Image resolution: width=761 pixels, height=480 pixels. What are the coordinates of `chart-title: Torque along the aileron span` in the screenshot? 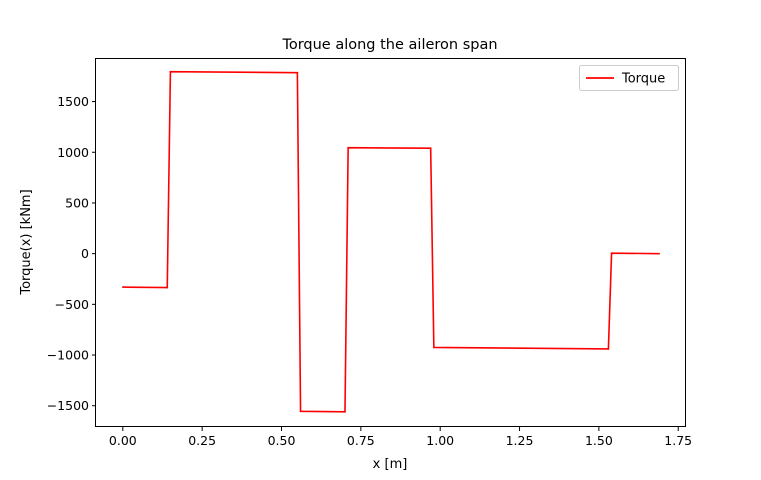 It's located at (389, 45).